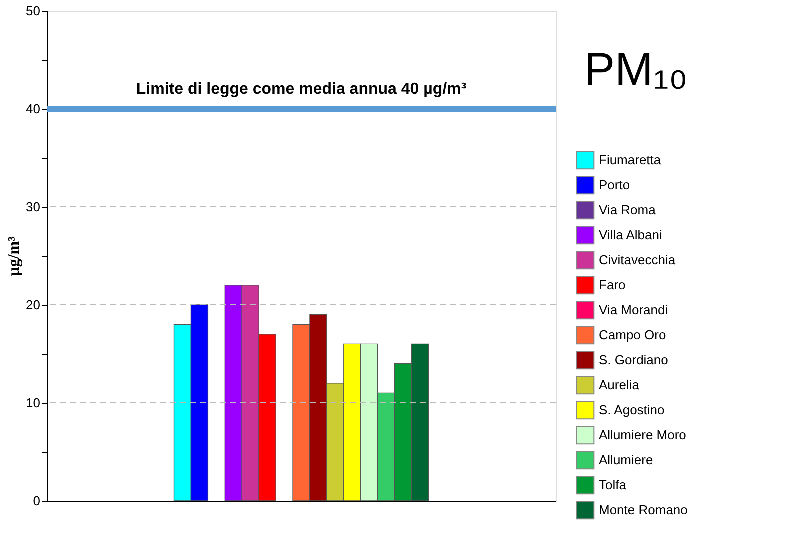 This screenshot has height=538, width=806. I want to click on legend-label: Faro, so click(612, 285).